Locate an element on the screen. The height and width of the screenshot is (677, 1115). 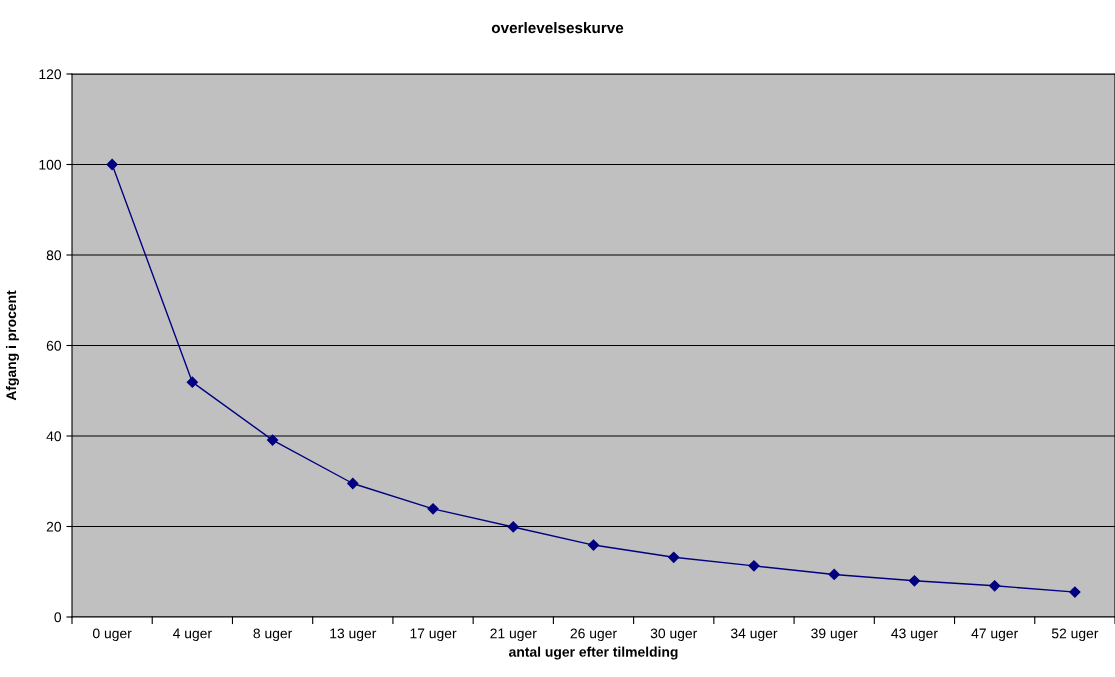
y-tick-label: 100 is located at coordinates (50, 164).